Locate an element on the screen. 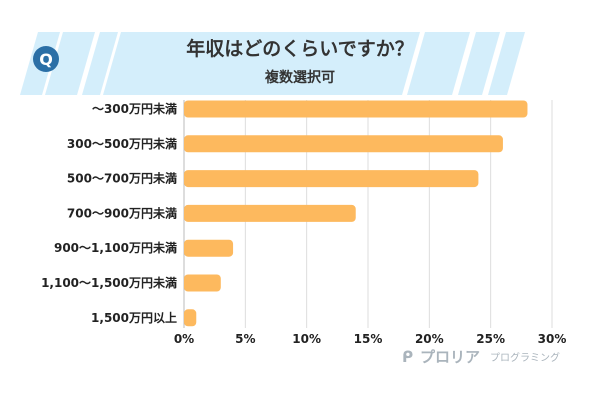  x-tick-label: 0% is located at coordinates (184, 339).